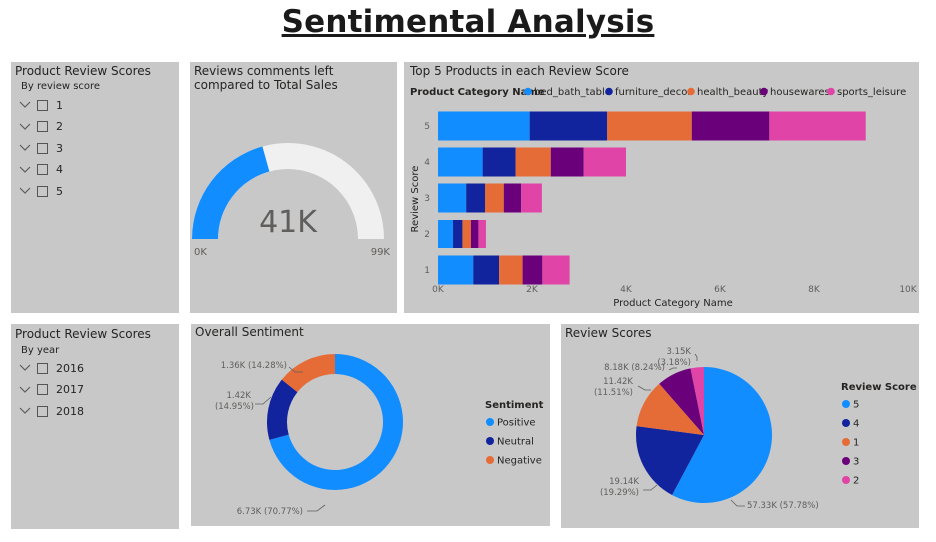 The height and width of the screenshot is (542, 936). What do you see at coordinates (572, 92) in the screenshot?
I see `legend-label: bed_bath_table` at bounding box center [572, 92].